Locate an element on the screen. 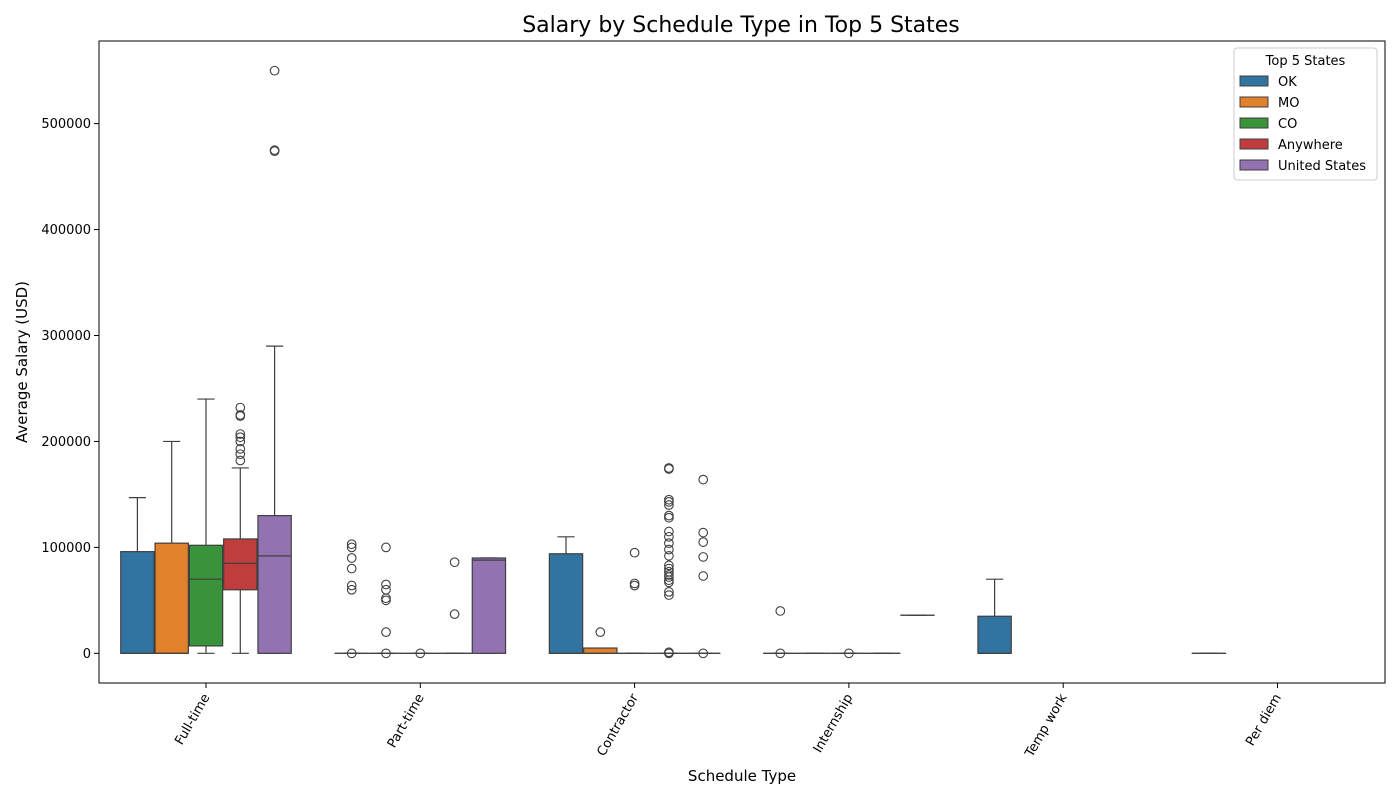 This screenshot has height=800, width=1400. legend: Top 5 States OK MO CO Anywhere United States is located at coordinates (1305, 114).